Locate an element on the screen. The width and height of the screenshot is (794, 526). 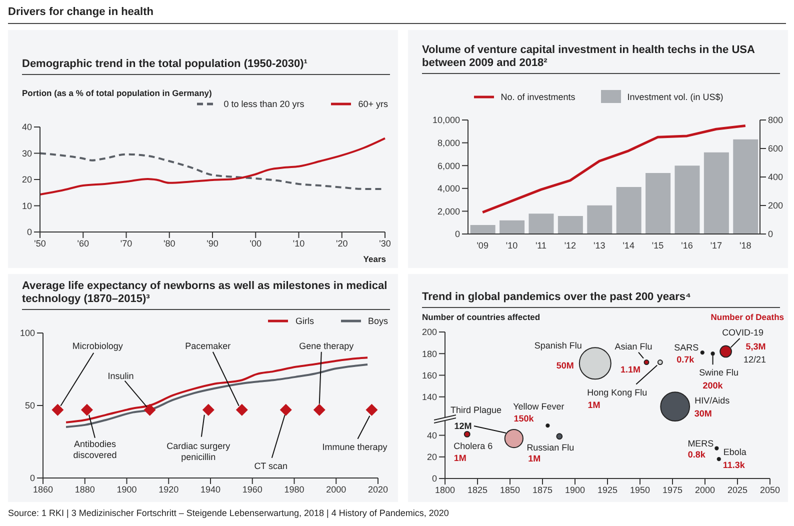
x-tick-label: '30 is located at coordinates (385, 243).